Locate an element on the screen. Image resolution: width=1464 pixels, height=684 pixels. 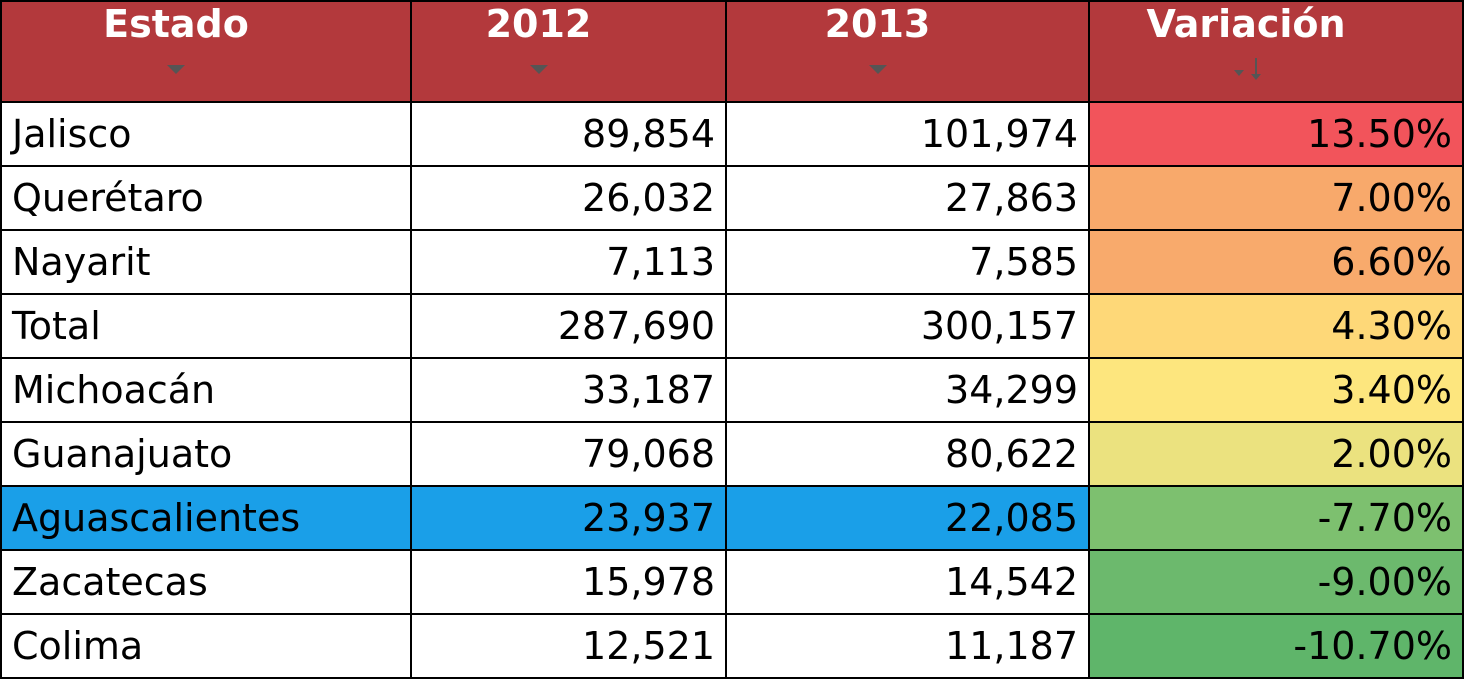
variation-cell: 4.30% is located at coordinates (1276, 326).